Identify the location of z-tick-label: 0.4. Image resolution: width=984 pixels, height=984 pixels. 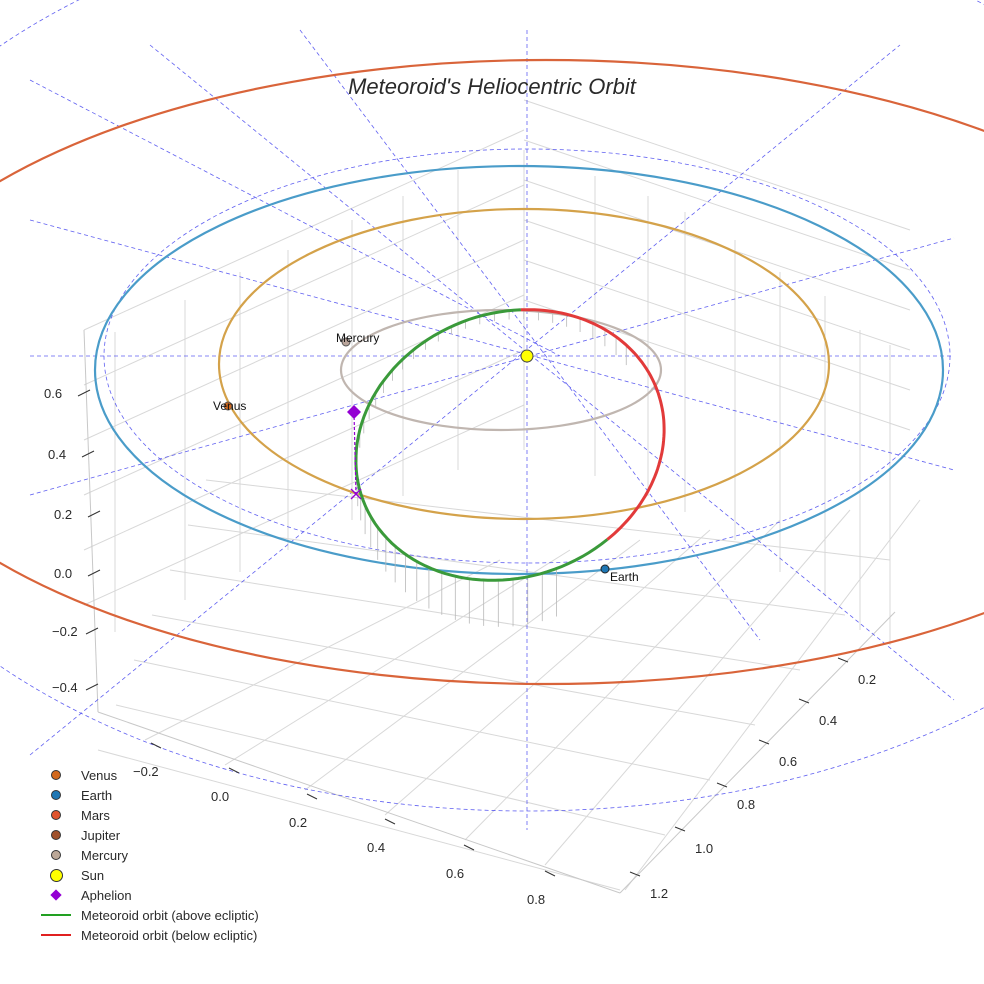
(57, 454).